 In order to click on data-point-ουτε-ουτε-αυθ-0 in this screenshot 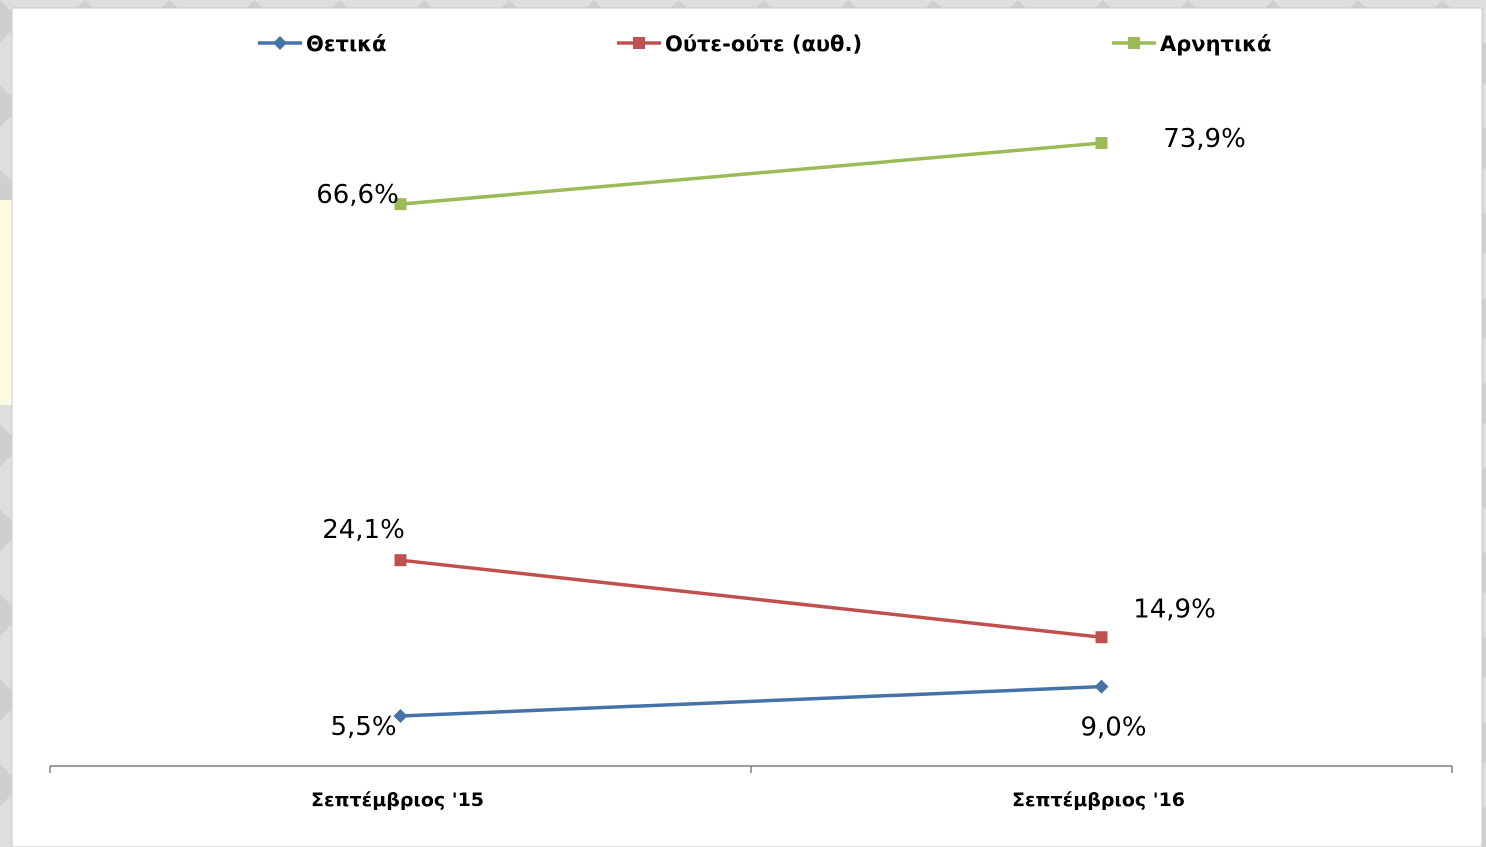, I will do `click(400, 560)`.